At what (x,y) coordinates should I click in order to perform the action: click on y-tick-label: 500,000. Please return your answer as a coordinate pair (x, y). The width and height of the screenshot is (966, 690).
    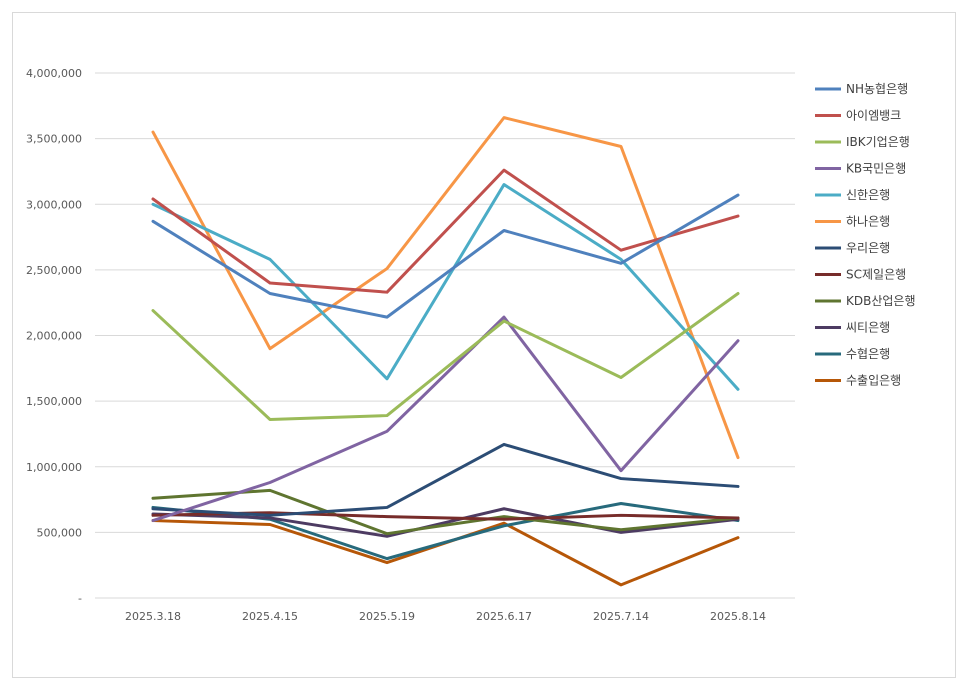
    Looking at the image, I should click on (60, 532).